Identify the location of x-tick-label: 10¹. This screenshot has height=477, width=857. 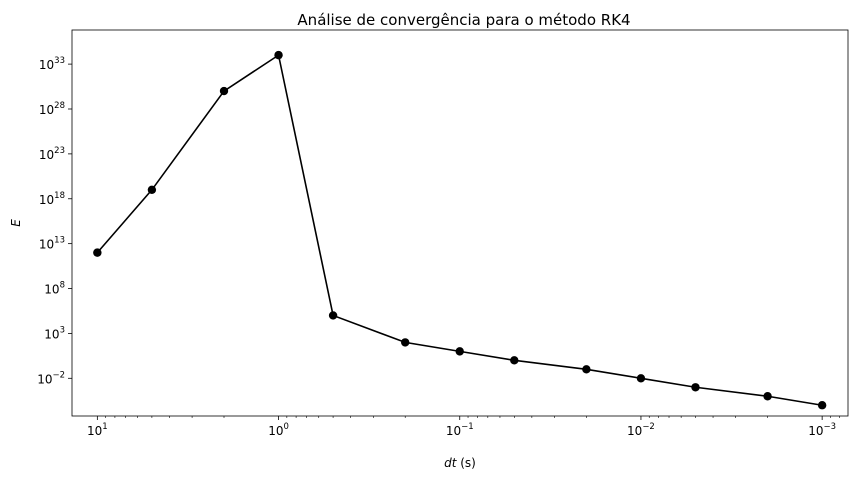
(97, 430).